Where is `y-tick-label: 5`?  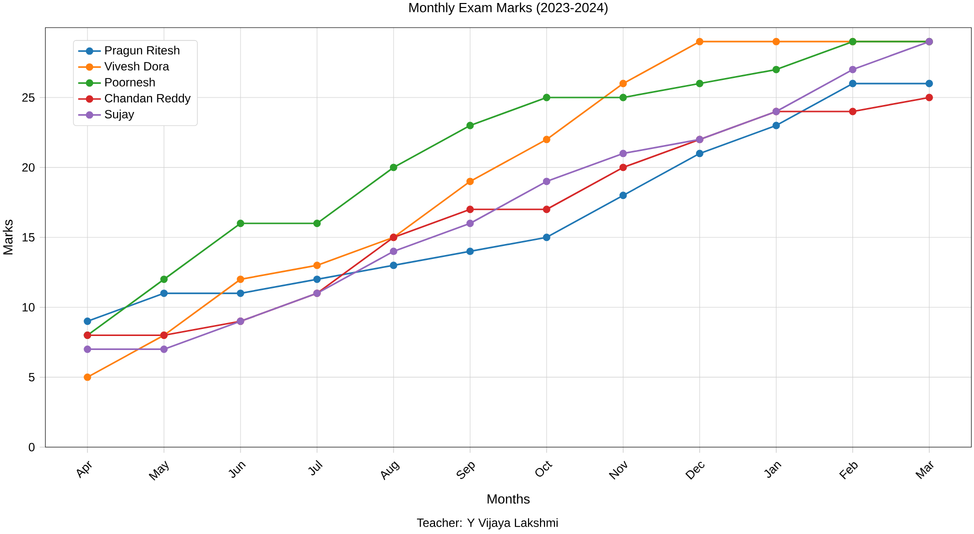 y-tick-label: 5 is located at coordinates (31, 377).